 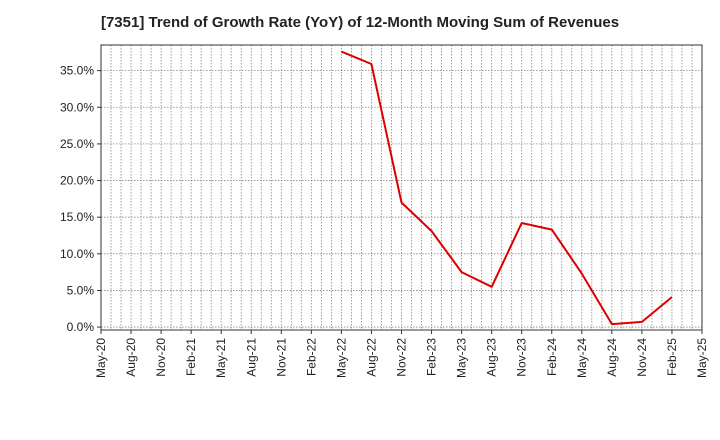 I want to click on x-tick-label: Feb-25, so click(x=672, y=357).